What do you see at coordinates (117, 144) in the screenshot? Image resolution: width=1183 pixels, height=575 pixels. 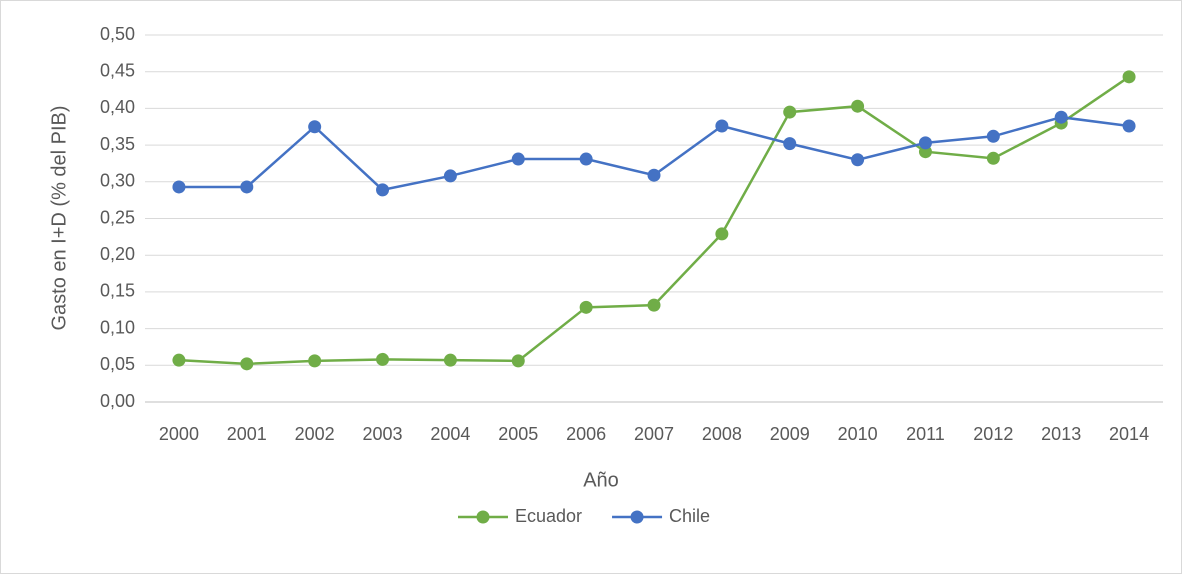 I see `y-tick-label: 0,35` at bounding box center [117, 144].